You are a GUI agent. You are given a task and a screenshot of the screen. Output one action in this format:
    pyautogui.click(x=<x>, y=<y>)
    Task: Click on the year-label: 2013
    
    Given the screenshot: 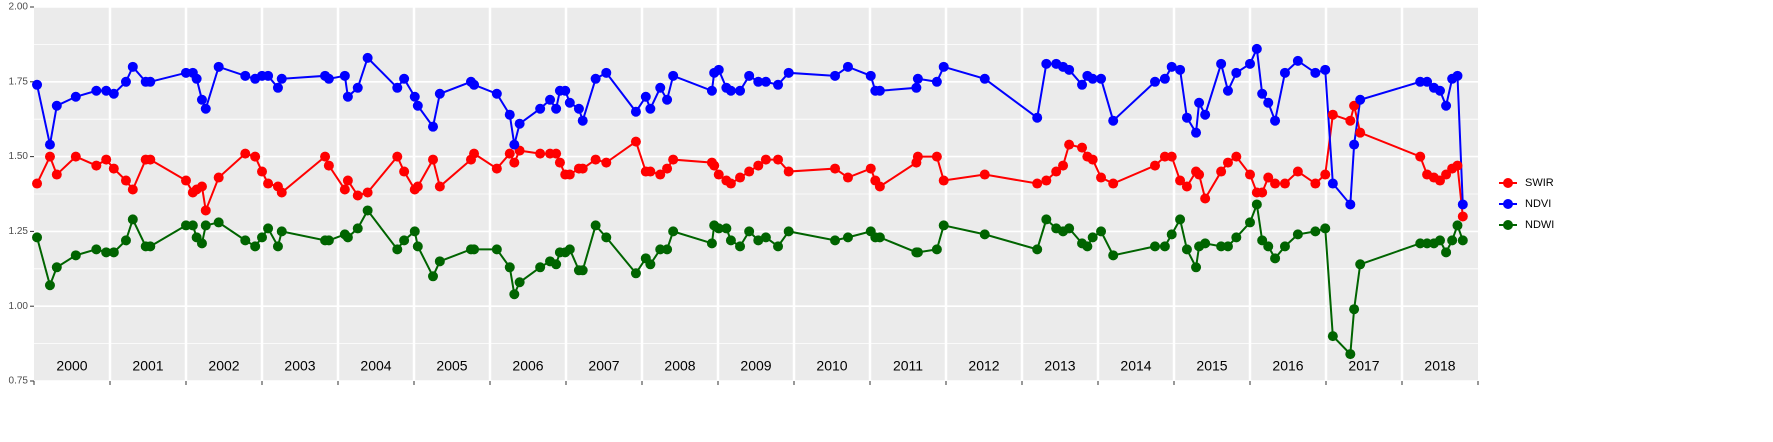 What is the action you would take?
    pyautogui.click(x=1059, y=366)
    